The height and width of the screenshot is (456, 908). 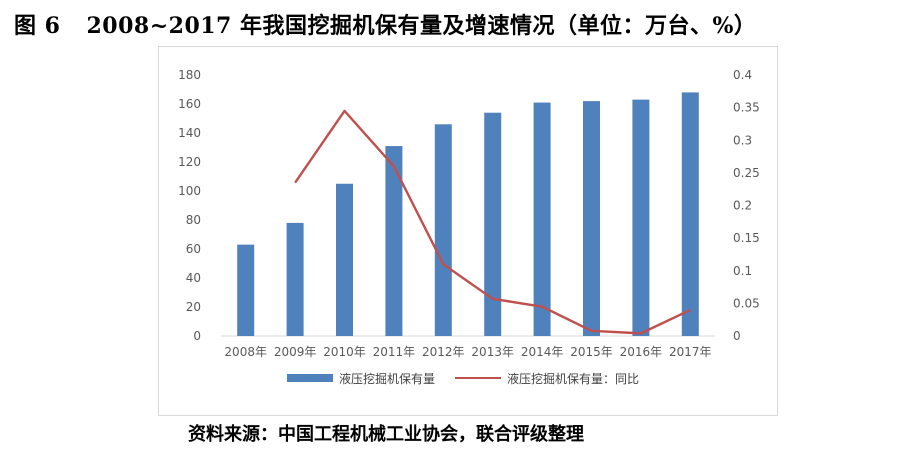 I want to click on y-right-tick-label: 0.25, so click(x=746, y=173).